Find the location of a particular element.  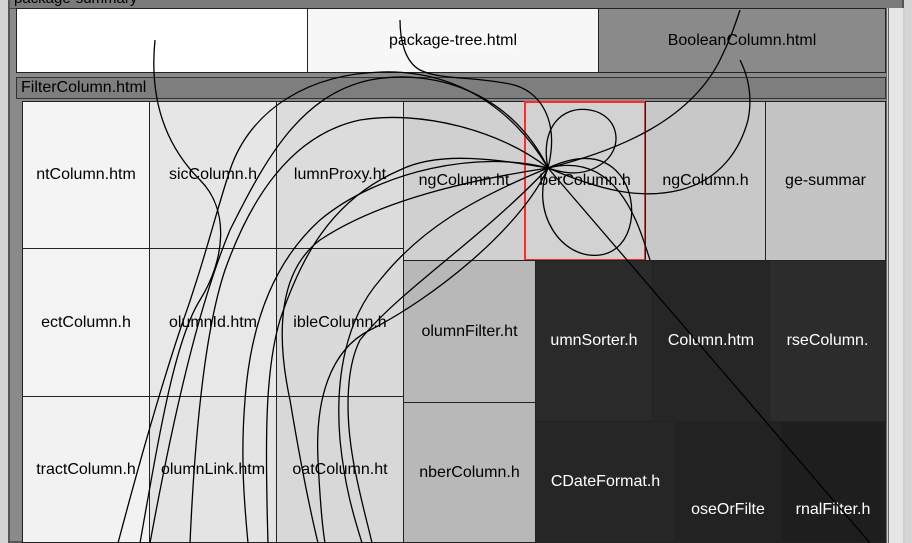

cell-label: olumnFilter.ht is located at coordinates (469, 331).